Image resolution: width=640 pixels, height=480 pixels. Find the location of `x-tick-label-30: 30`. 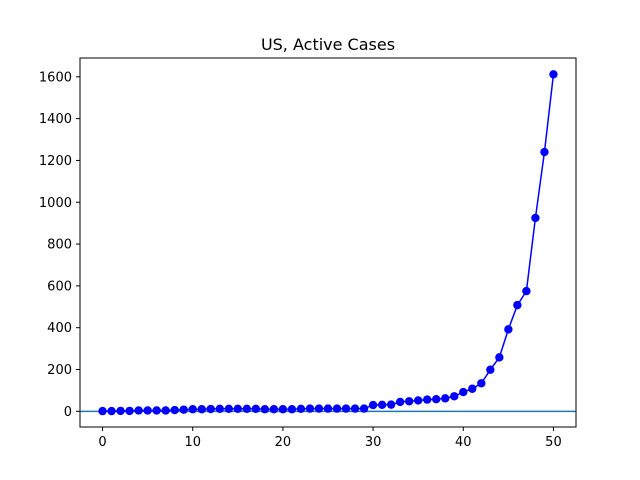

x-tick-label-30: 30 is located at coordinates (373, 442).